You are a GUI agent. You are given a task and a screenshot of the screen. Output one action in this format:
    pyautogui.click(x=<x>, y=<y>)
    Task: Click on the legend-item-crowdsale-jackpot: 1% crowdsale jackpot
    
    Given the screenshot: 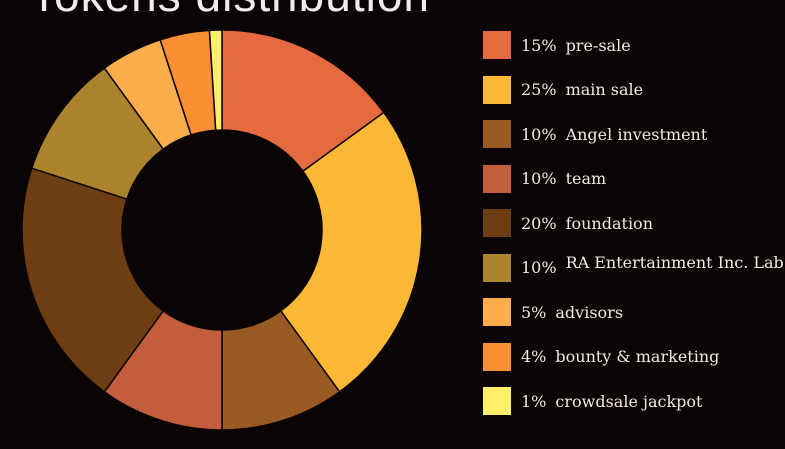 What is the action you would take?
    pyautogui.click(x=633, y=401)
    